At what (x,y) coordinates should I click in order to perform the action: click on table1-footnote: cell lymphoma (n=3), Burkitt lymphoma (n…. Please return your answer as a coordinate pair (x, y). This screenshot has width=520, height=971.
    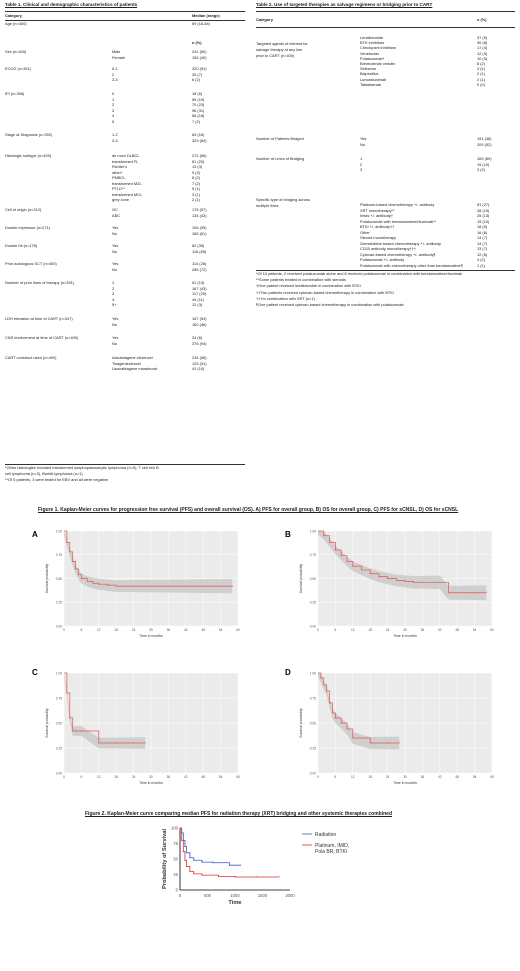
    Looking at the image, I should click on (44, 473).